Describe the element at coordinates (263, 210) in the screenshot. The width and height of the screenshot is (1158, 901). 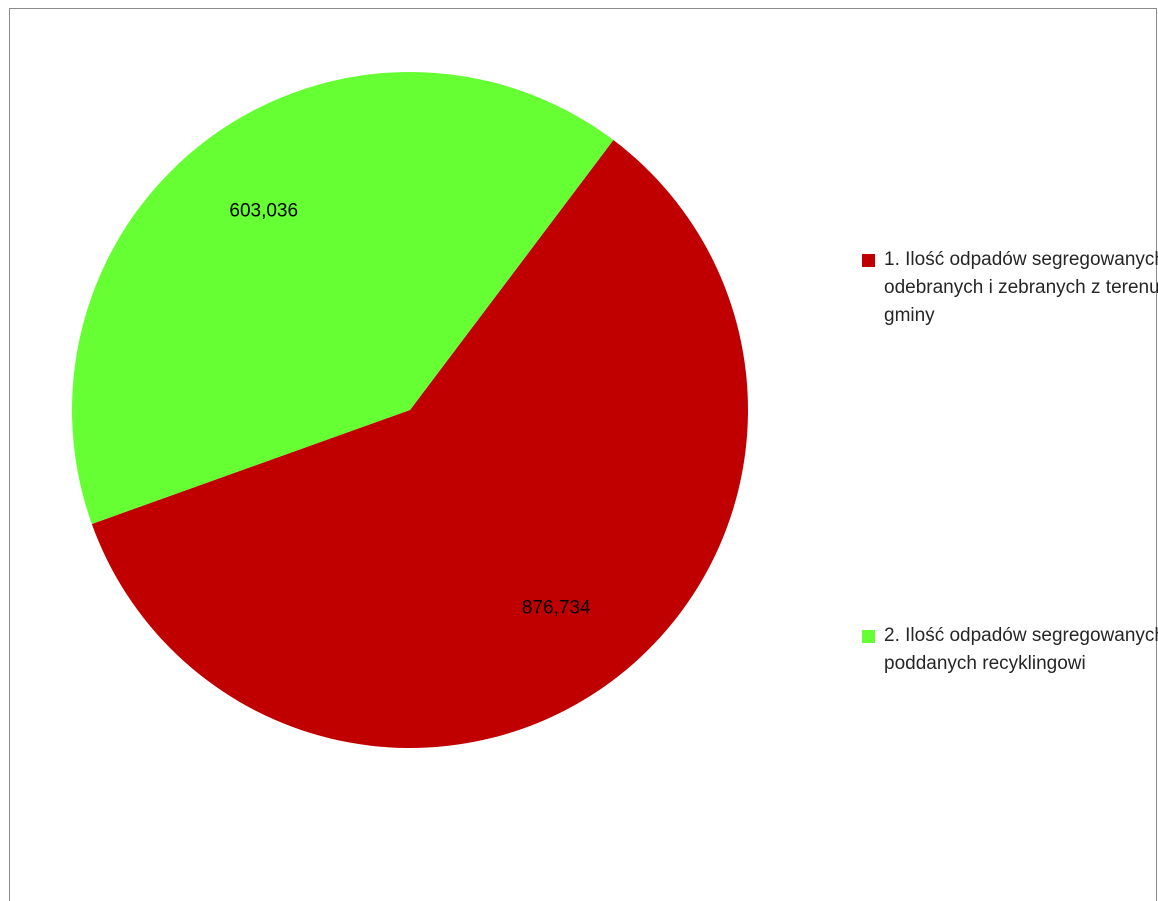
I see `data-label-2: 603,036` at that location.